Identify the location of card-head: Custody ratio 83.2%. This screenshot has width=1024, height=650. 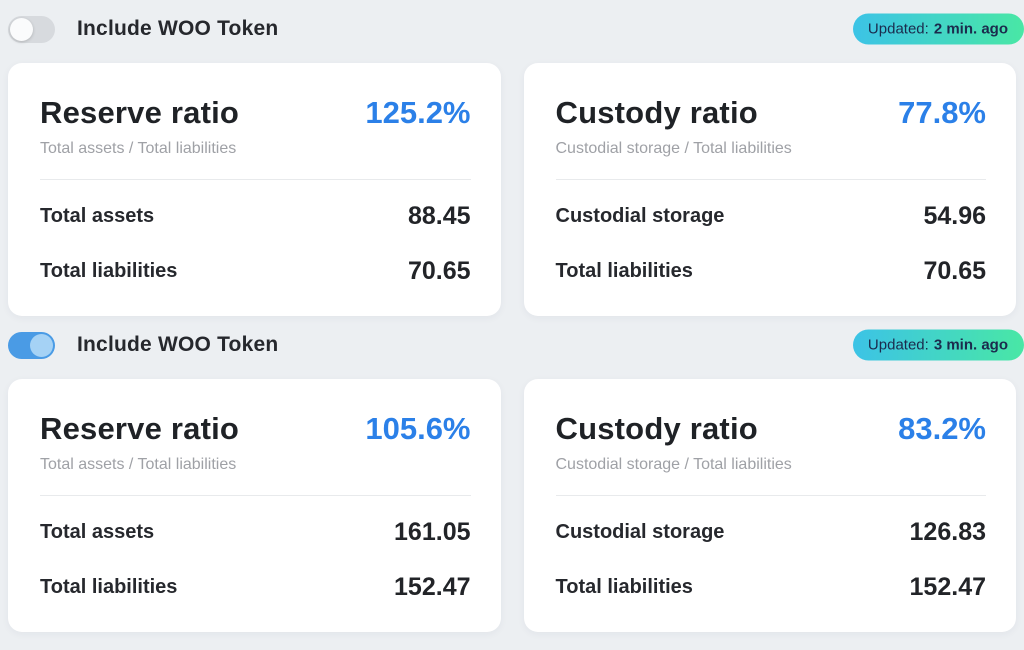
(771, 429).